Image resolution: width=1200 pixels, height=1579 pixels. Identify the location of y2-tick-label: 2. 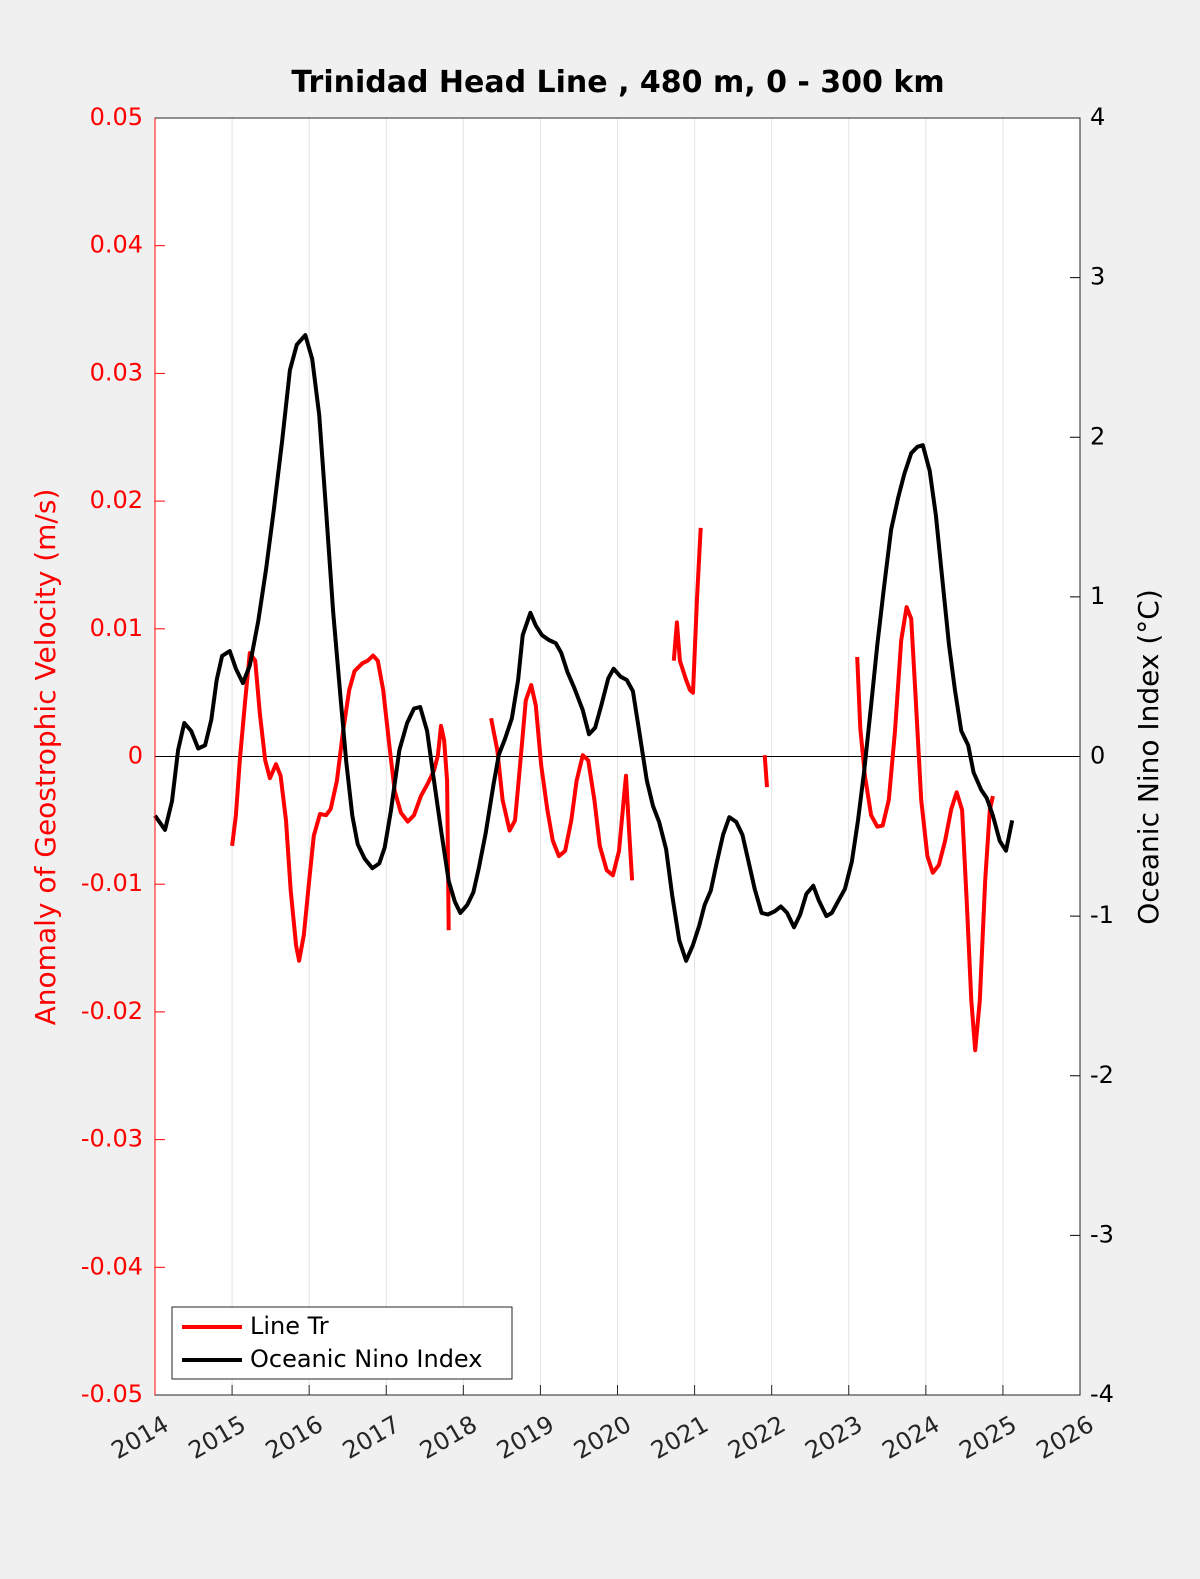
(1097, 436).